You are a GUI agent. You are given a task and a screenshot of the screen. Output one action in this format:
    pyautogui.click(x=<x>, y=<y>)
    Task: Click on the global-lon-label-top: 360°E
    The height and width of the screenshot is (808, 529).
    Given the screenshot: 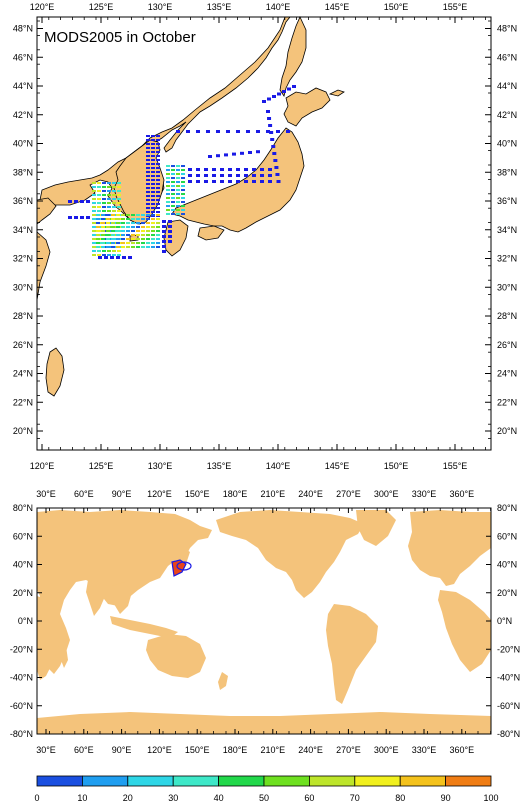 What is the action you would take?
    pyautogui.click(x=461, y=494)
    